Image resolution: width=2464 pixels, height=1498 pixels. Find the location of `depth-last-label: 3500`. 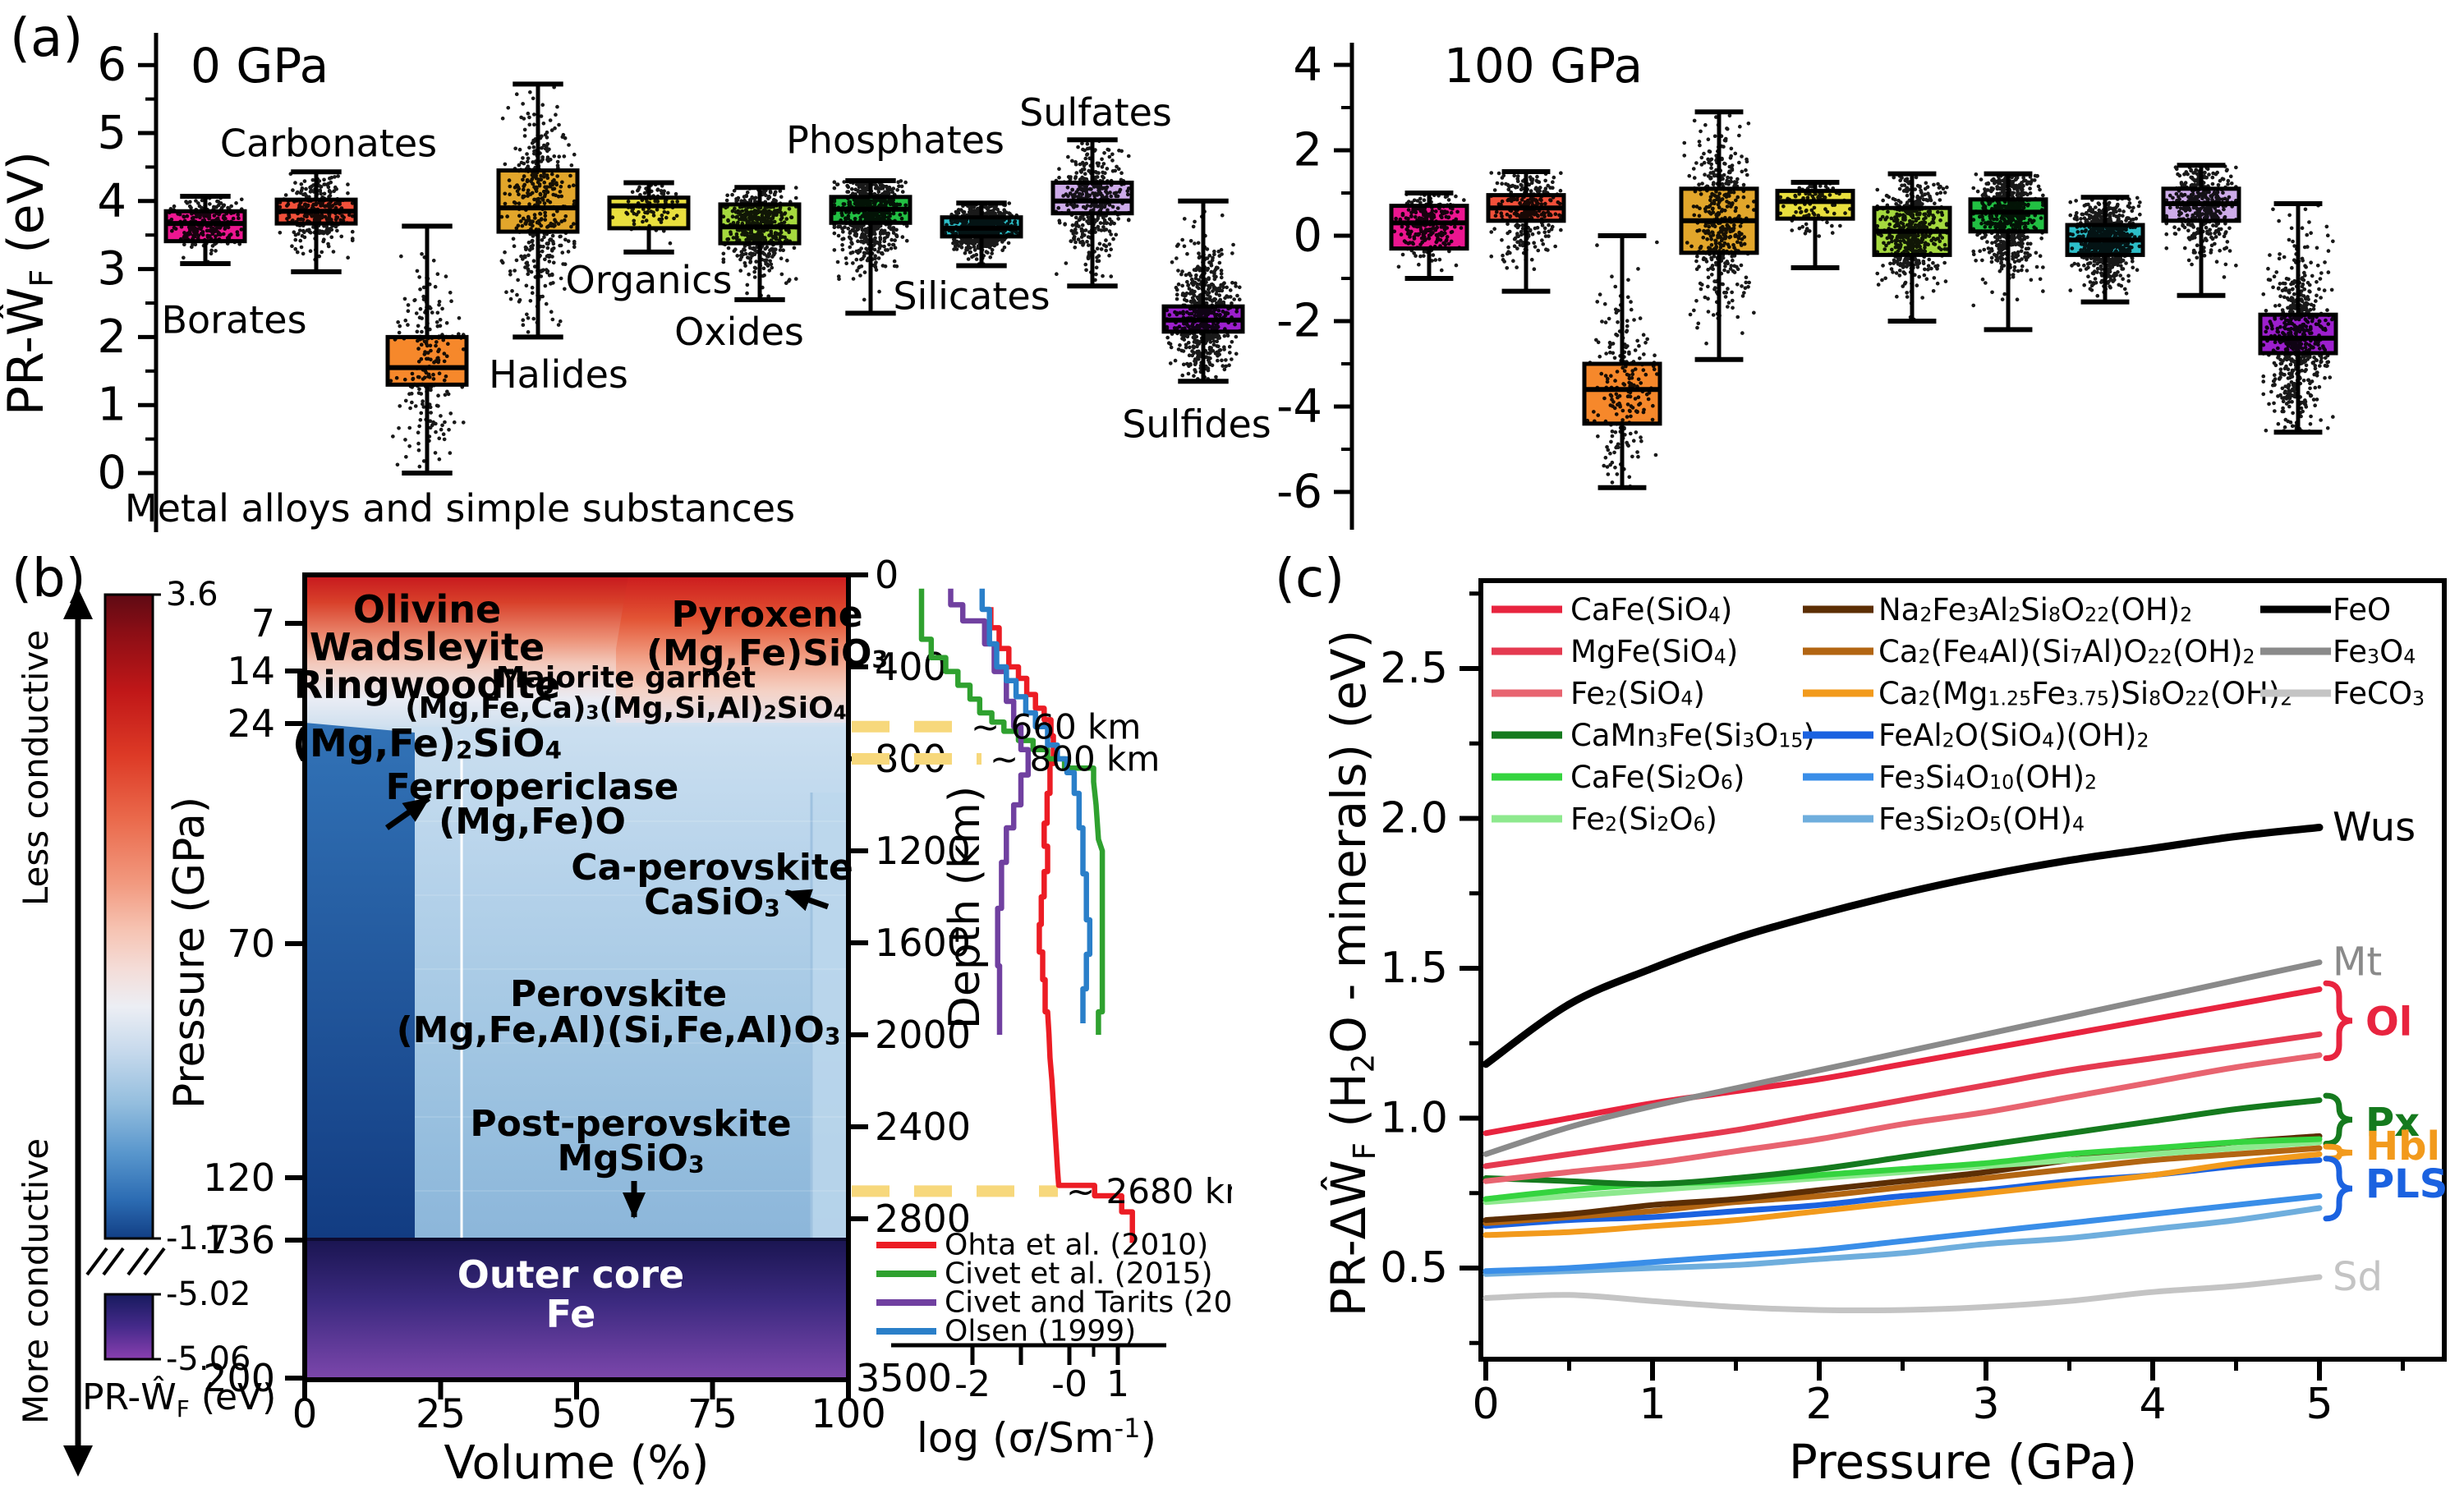

depth-last-label: 3500 is located at coordinates (904, 1378).